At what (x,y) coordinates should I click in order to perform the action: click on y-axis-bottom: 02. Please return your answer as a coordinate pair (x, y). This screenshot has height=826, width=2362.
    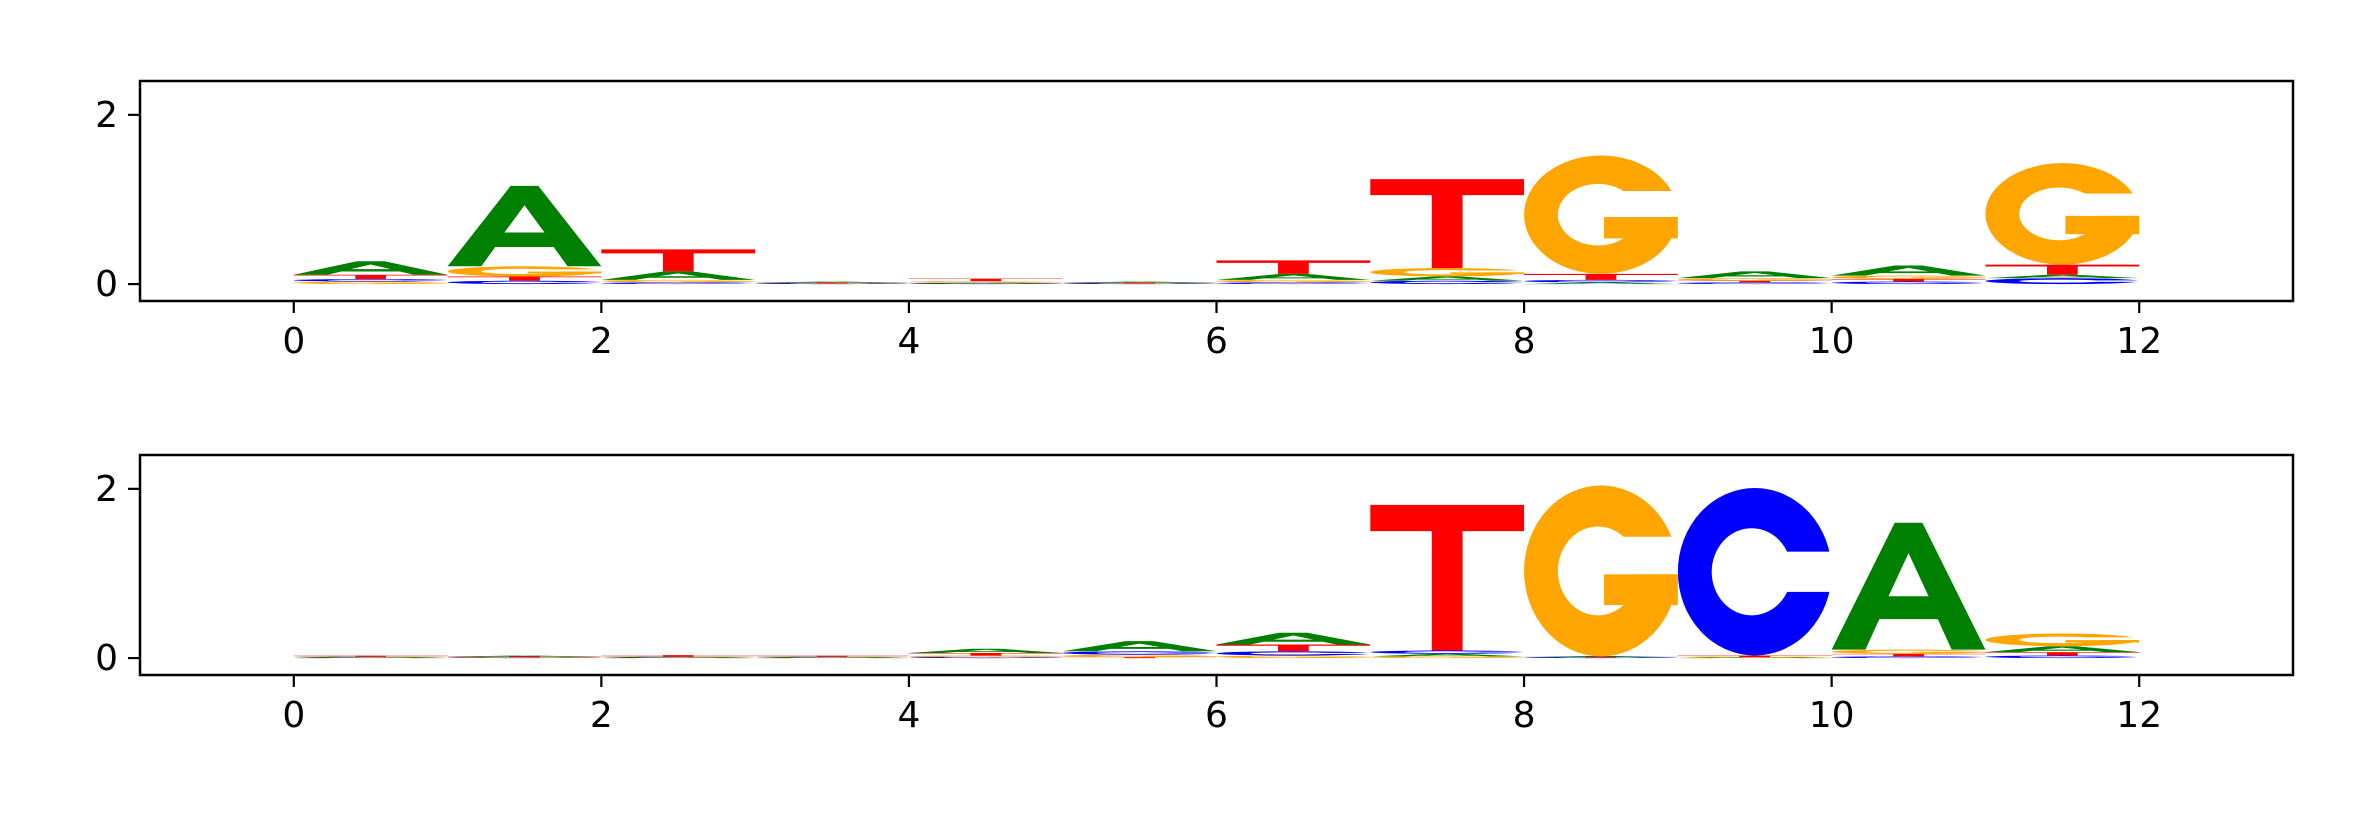
    Looking at the image, I should click on (117, 574).